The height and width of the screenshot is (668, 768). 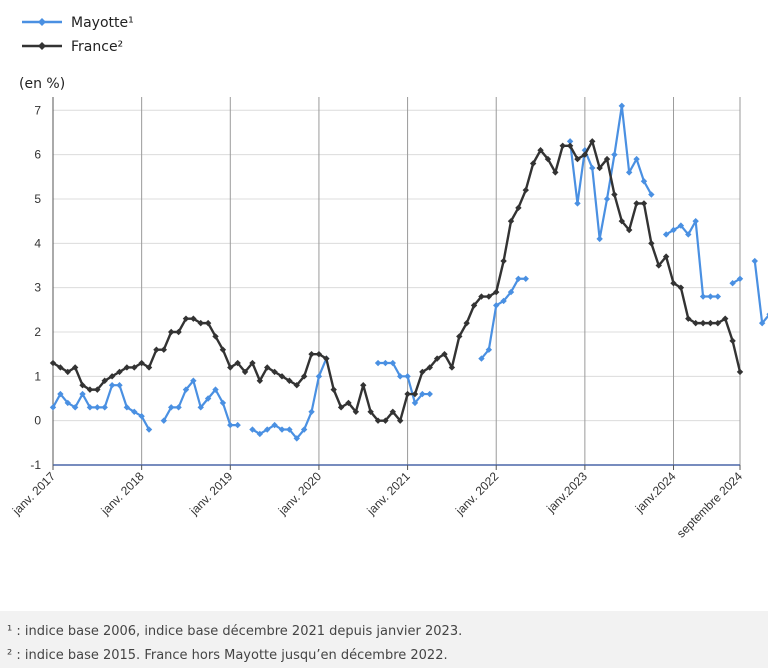 What do you see at coordinates (37, 199) in the screenshot?
I see `y-tick-label: 5` at bounding box center [37, 199].